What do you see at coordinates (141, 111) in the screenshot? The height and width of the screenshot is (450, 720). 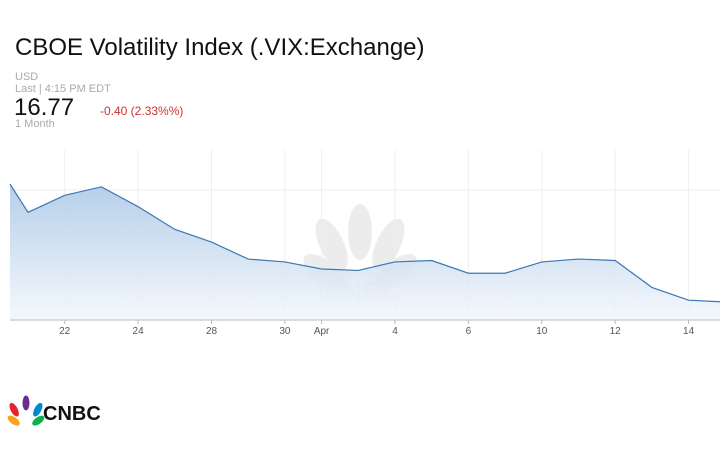 I see `change: -0.40 (2.33%%)` at bounding box center [141, 111].